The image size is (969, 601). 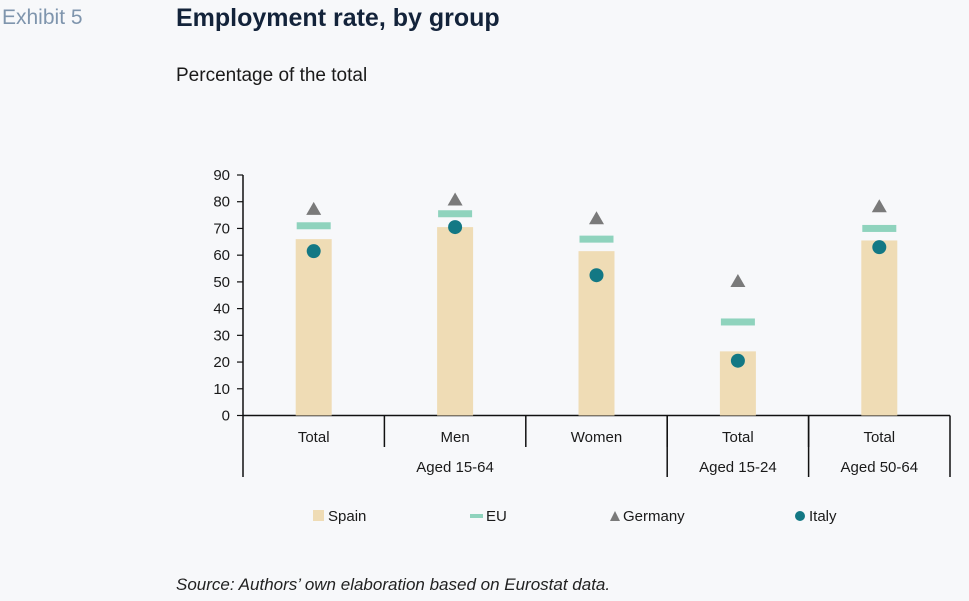 What do you see at coordinates (823, 516) in the screenshot?
I see `legend-label-italy: Italy` at bounding box center [823, 516].